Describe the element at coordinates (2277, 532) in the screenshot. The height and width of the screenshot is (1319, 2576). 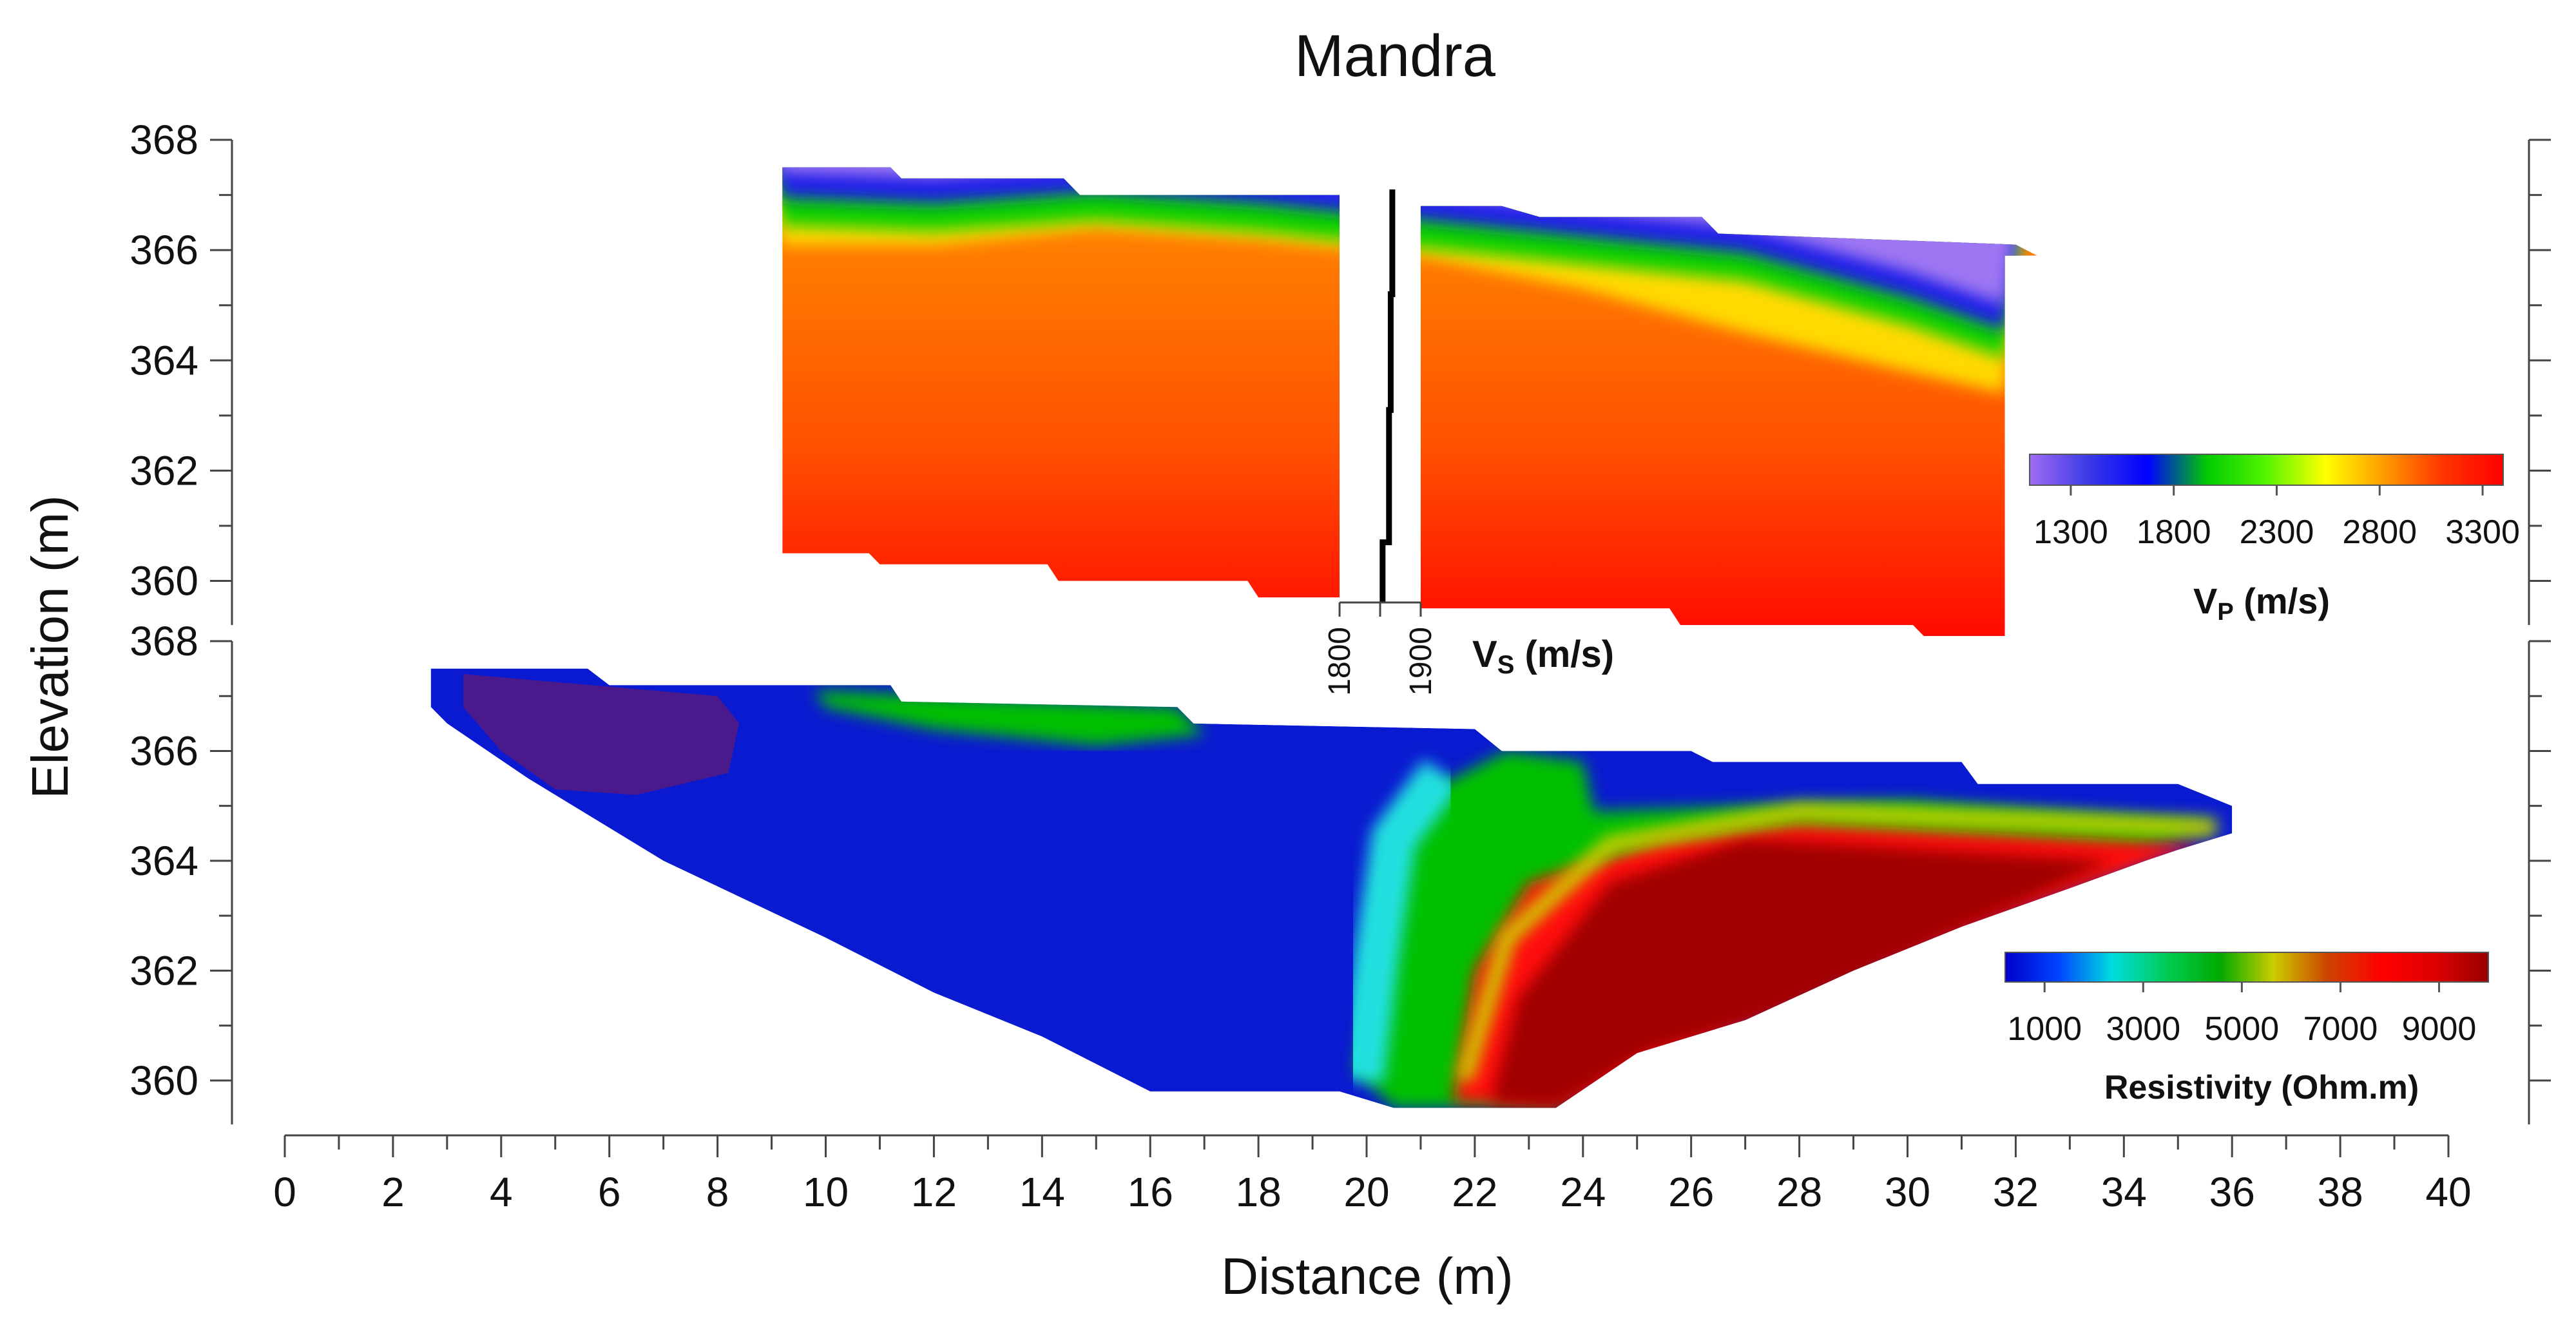
I see `vp-colorbar-tick-label: 2300` at that location.